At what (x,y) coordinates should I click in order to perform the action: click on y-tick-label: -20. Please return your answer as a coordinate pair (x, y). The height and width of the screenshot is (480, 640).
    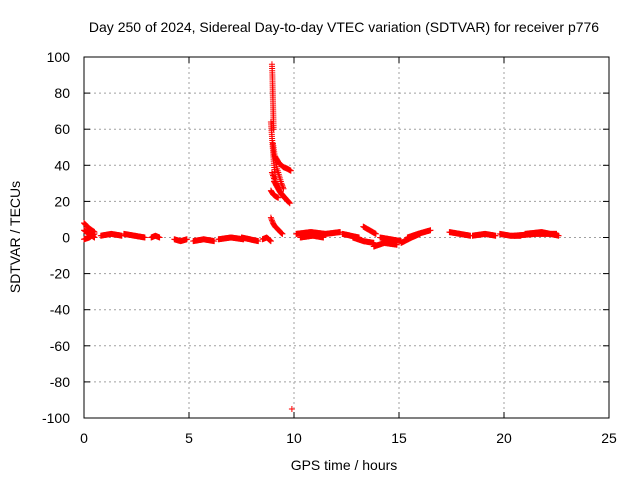
    Looking at the image, I should click on (60, 274).